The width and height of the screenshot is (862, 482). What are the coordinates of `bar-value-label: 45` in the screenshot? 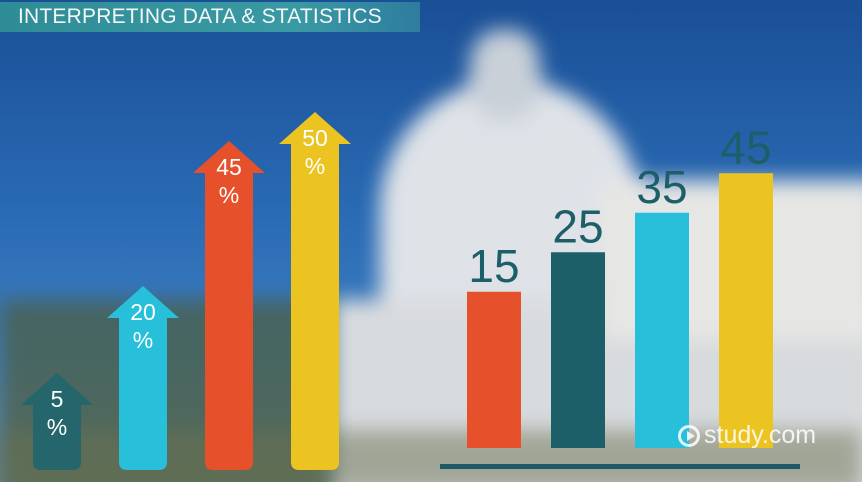 It's located at (745, 147).